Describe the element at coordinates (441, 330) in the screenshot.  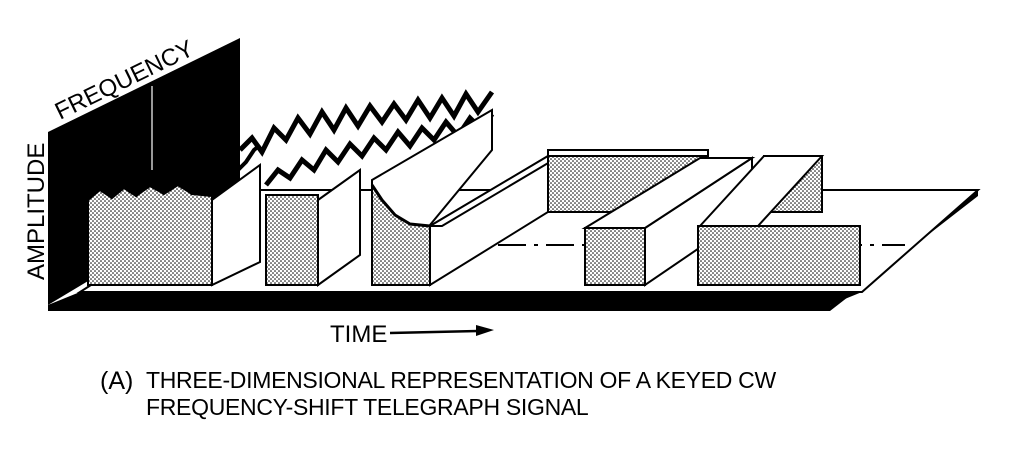
I see `time-arrow-icon` at that location.